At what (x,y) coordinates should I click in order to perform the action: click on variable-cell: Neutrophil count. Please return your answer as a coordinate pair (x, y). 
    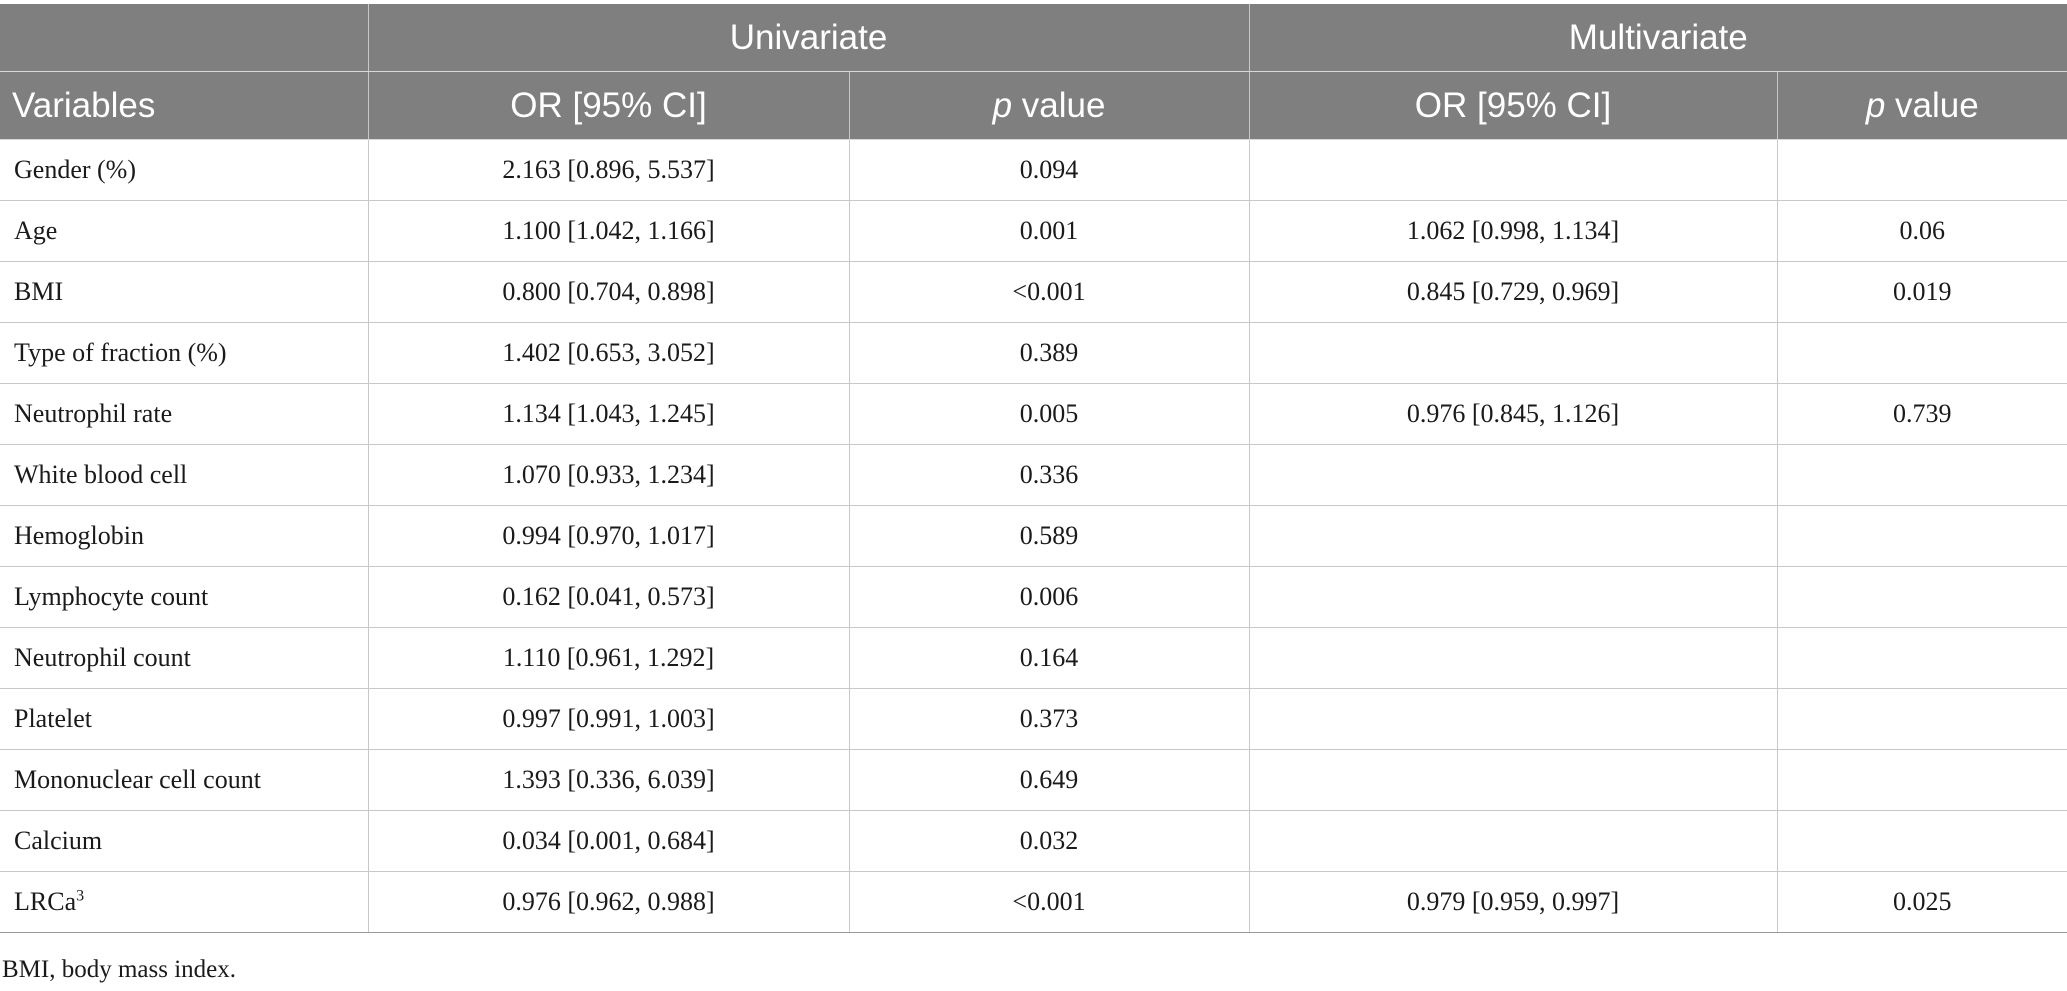
    Looking at the image, I should click on (184, 658).